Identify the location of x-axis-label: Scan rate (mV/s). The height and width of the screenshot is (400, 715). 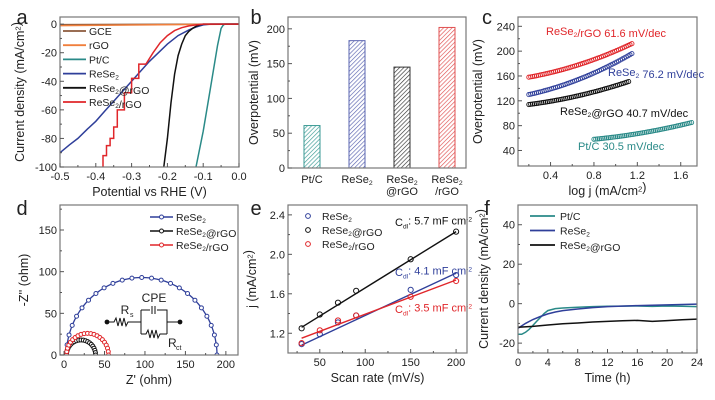
(378, 378).